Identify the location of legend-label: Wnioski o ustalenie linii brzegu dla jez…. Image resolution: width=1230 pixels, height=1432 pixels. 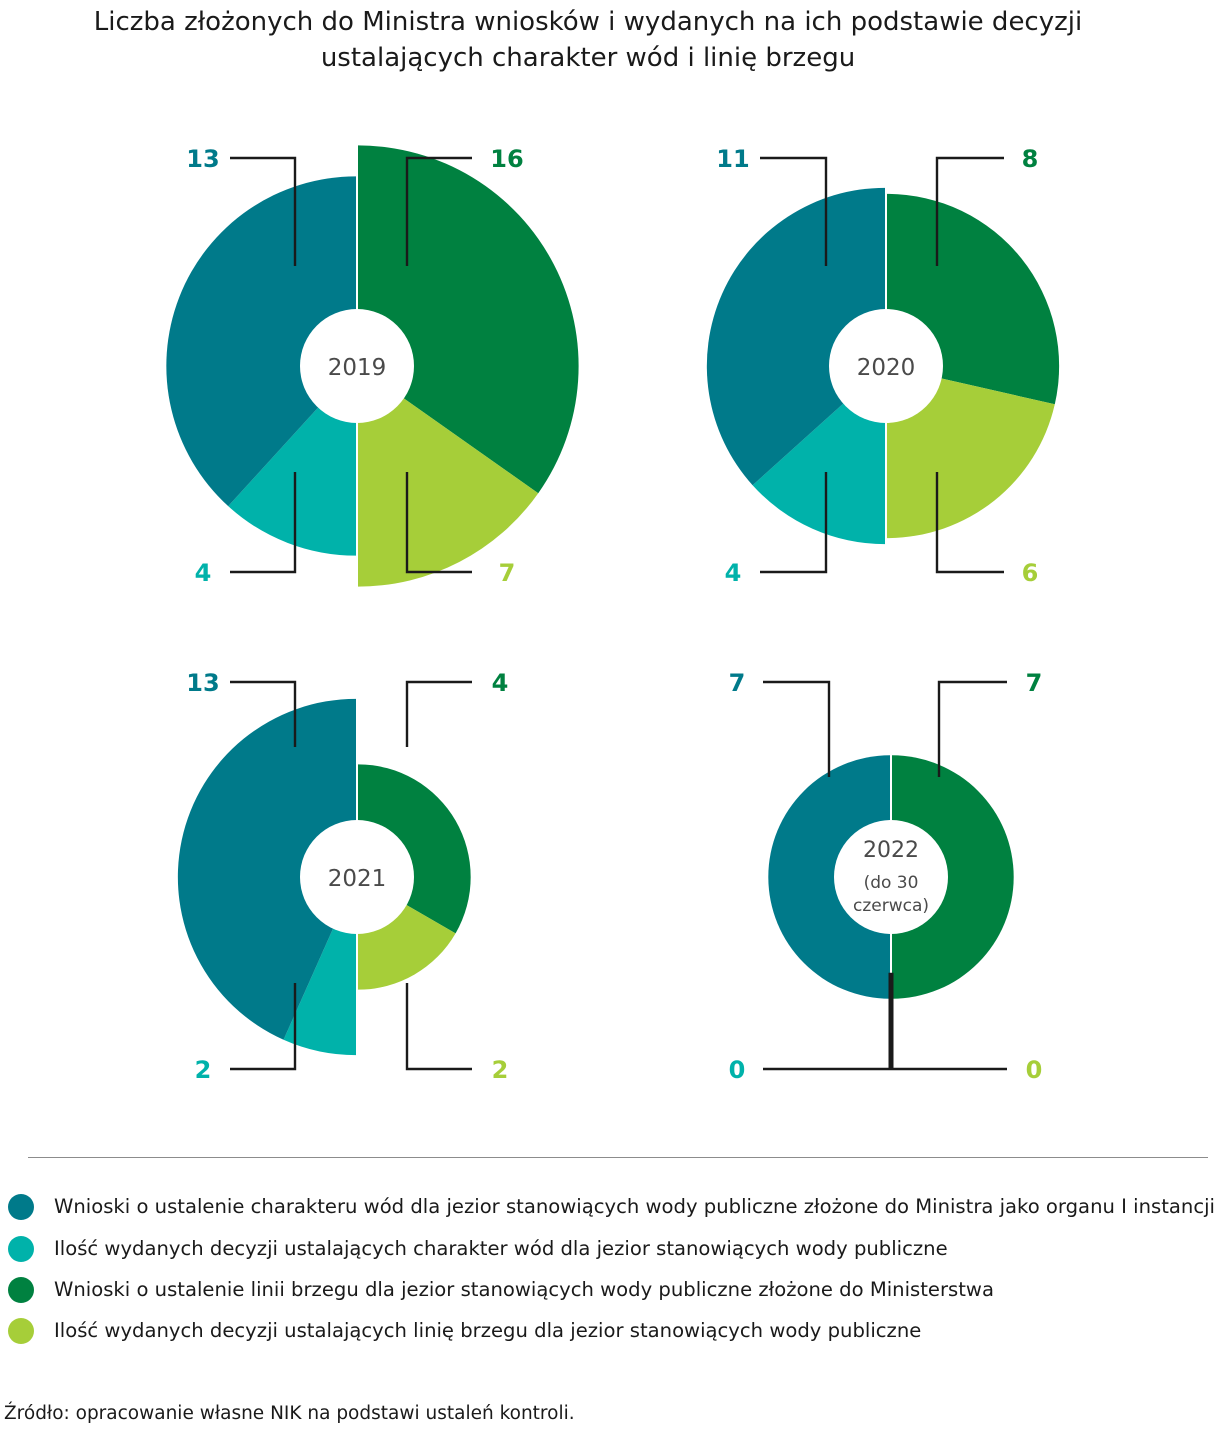
(524, 1289).